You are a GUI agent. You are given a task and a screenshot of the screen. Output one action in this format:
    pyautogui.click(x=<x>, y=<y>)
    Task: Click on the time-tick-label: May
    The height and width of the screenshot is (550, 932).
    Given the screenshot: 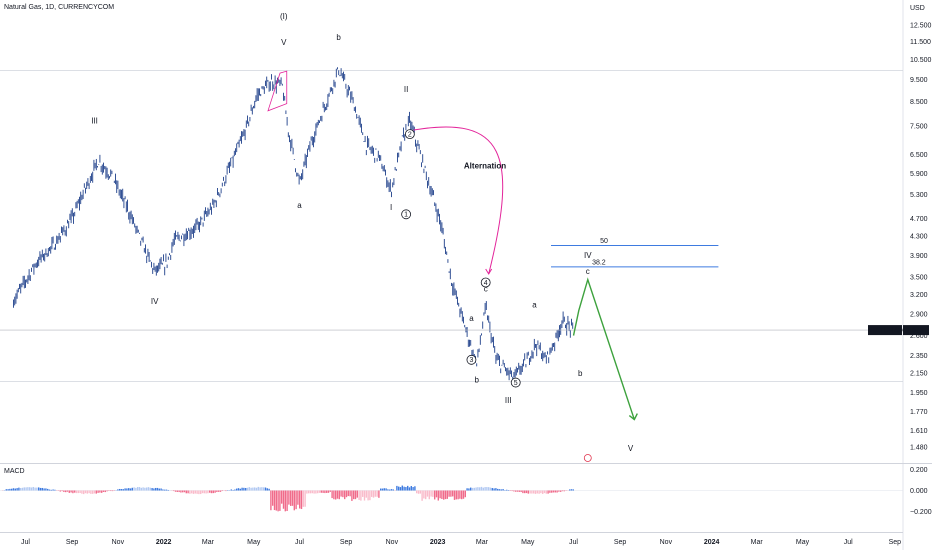 What is the action you would take?
    pyautogui.click(x=254, y=542)
    